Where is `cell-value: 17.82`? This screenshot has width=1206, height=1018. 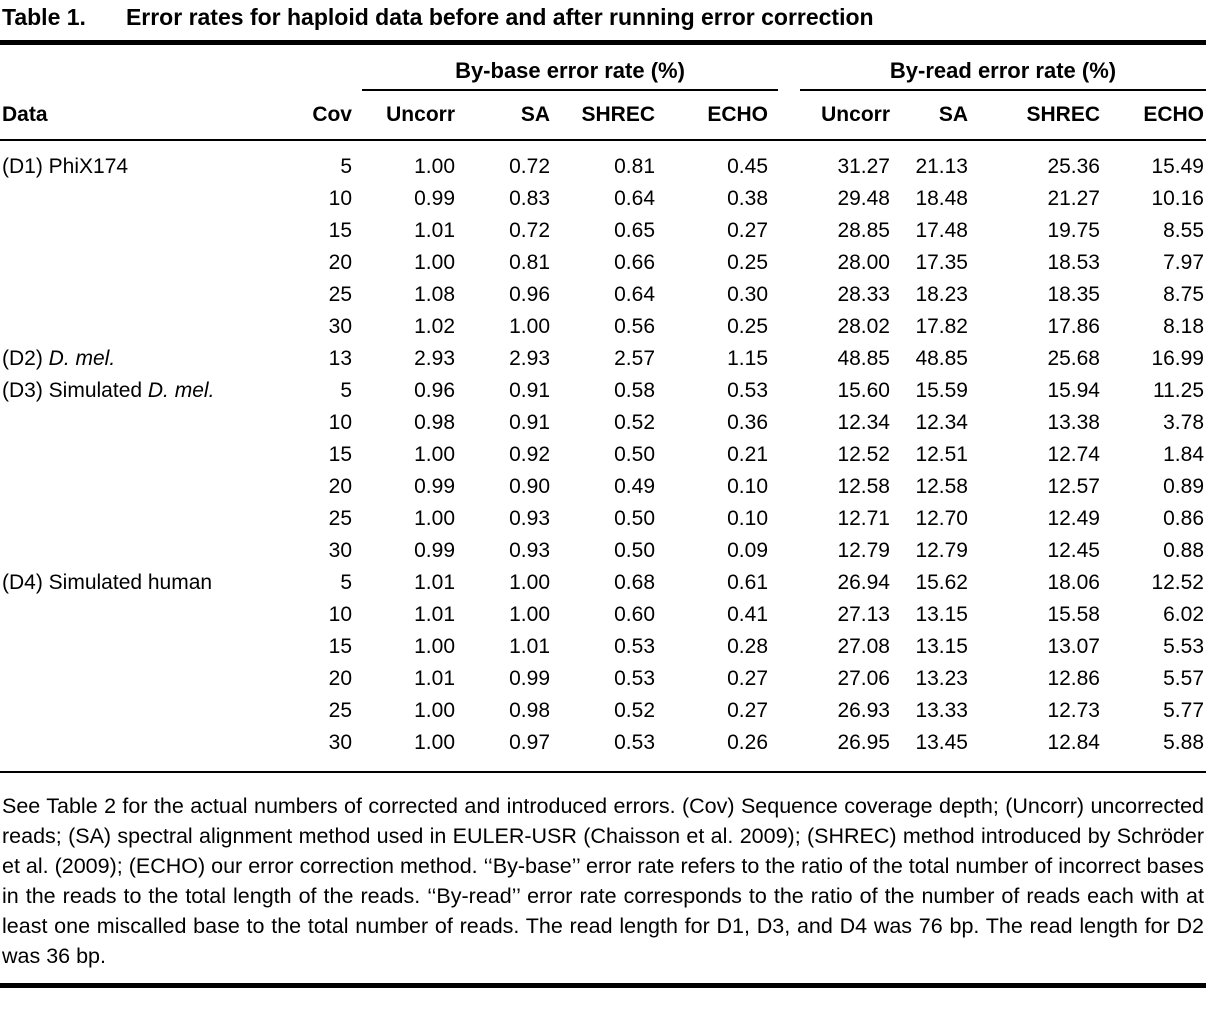
cell-value: 17.82 is located at coordinates (941, 326).